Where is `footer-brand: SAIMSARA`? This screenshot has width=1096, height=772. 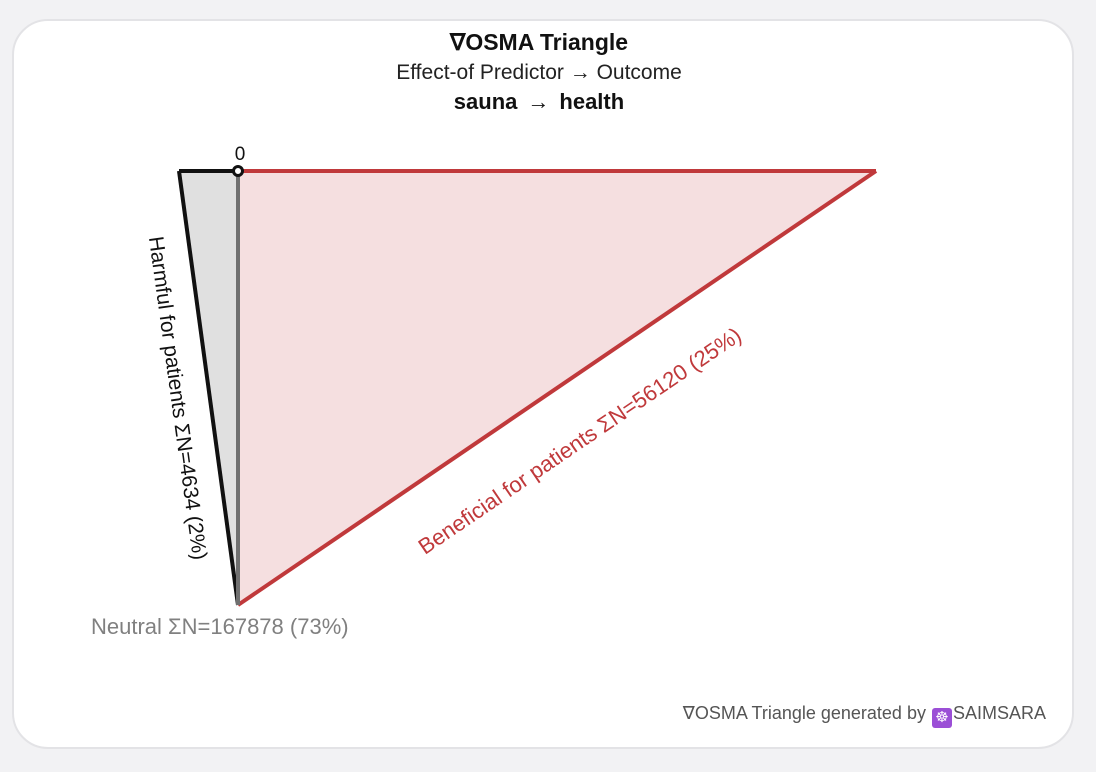 footer-brand: SAIMSARA is located at coordinates (999, 713).